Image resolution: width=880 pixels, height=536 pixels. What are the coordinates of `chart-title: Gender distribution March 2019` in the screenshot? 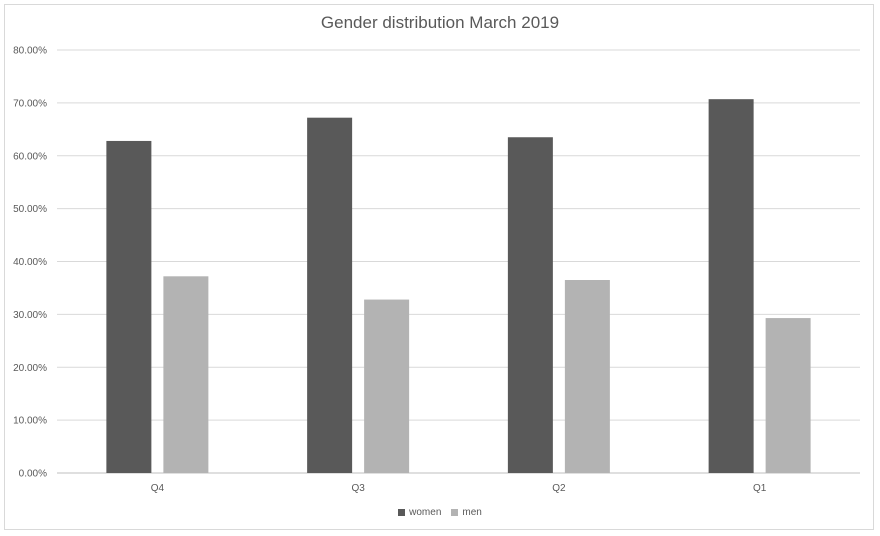 It's located at (440, 22).